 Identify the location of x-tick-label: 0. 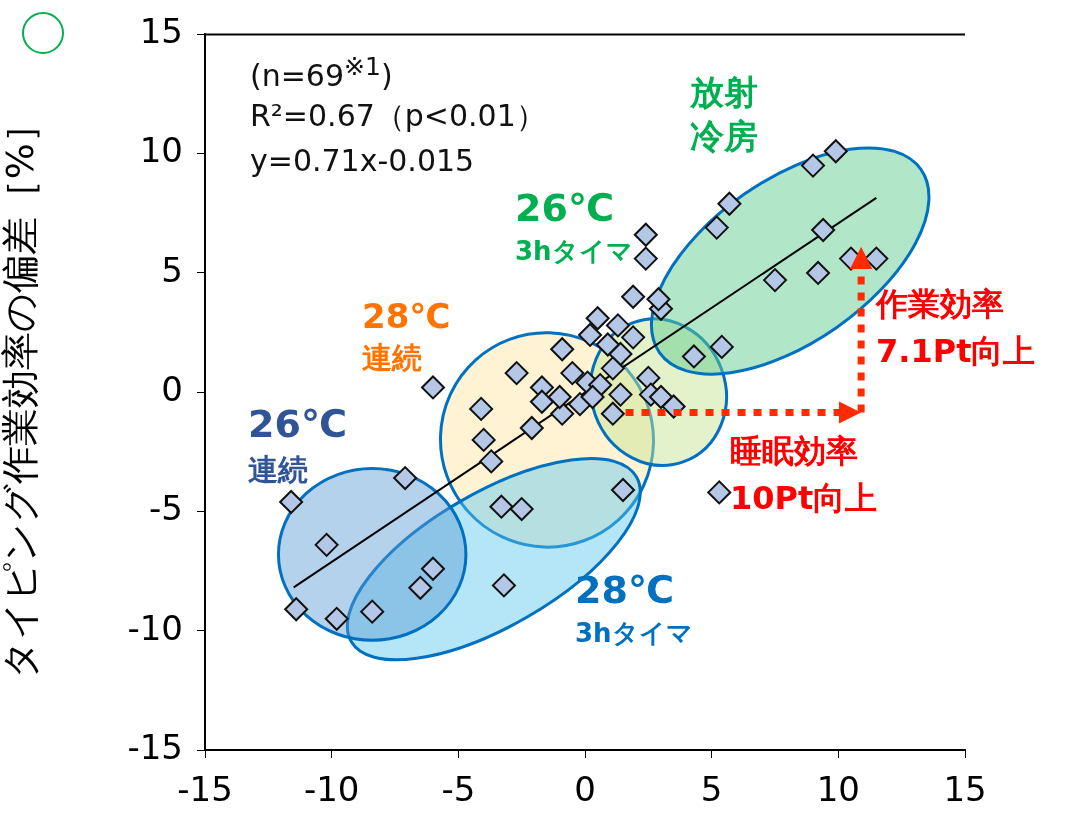
(585, 789).